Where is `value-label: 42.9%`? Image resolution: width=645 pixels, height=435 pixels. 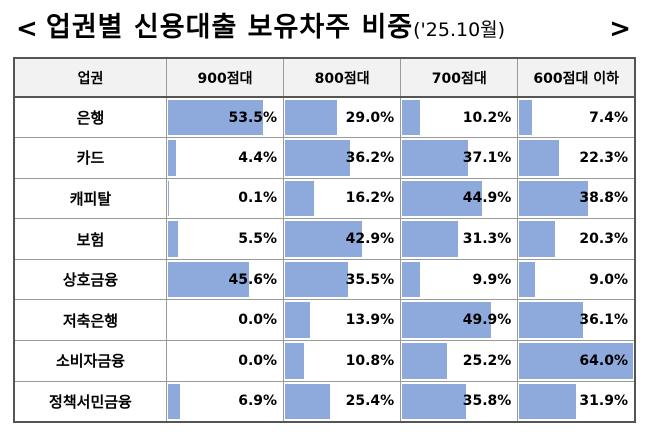 value-label: 42.9% is located at coordinates (370, 239).